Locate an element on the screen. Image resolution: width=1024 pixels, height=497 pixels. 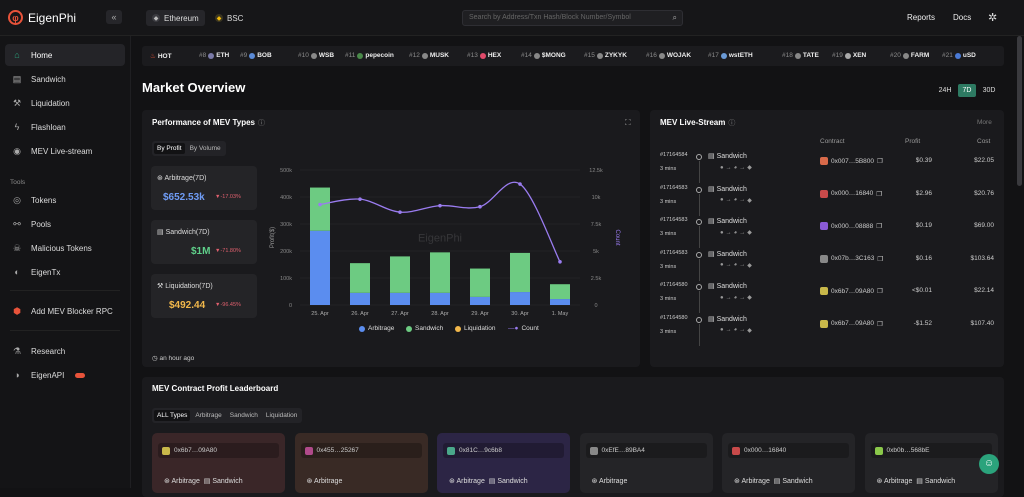
contract-address: 0x455…25267 is located at coordinates (361, 450).